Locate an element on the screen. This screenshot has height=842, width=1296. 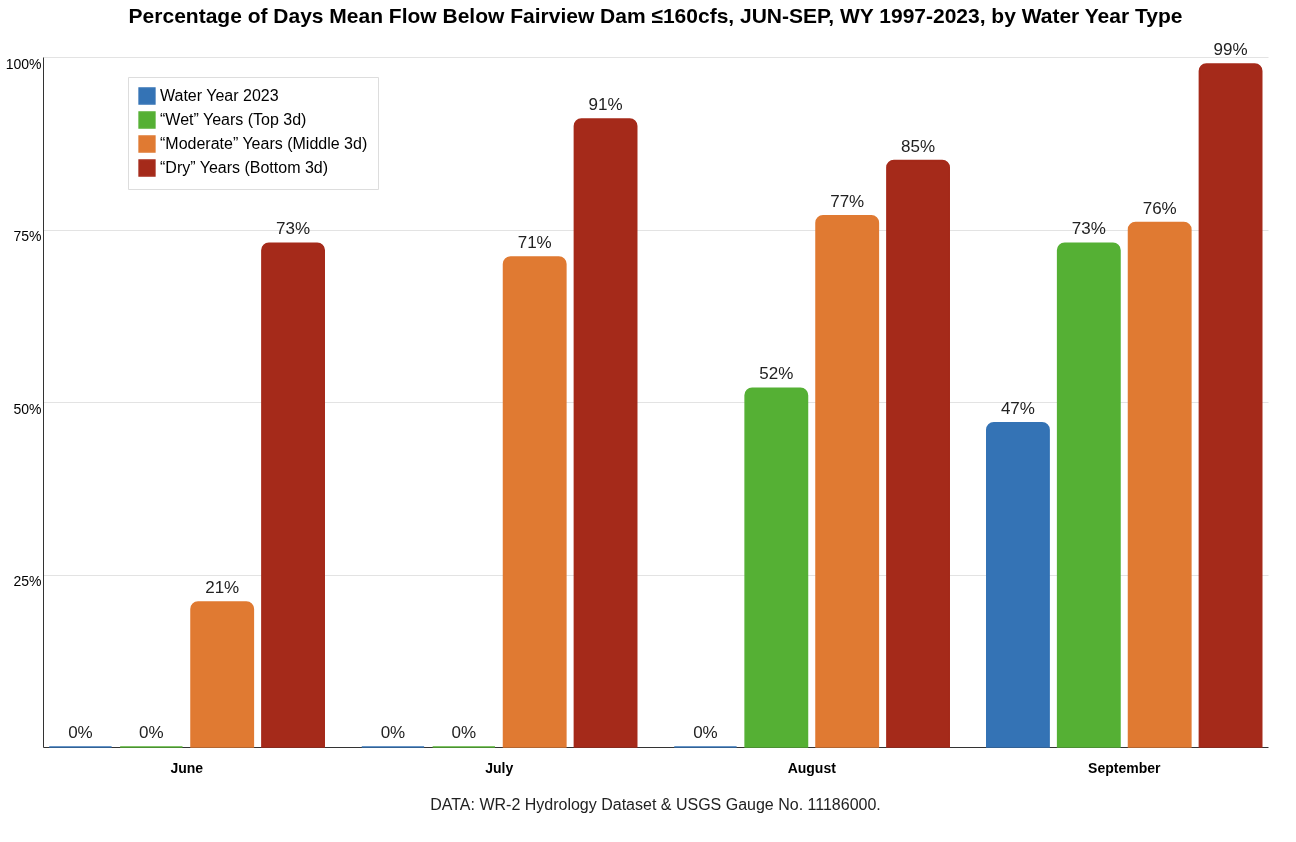
data-label: 52% is located at coordinates (776, 374).